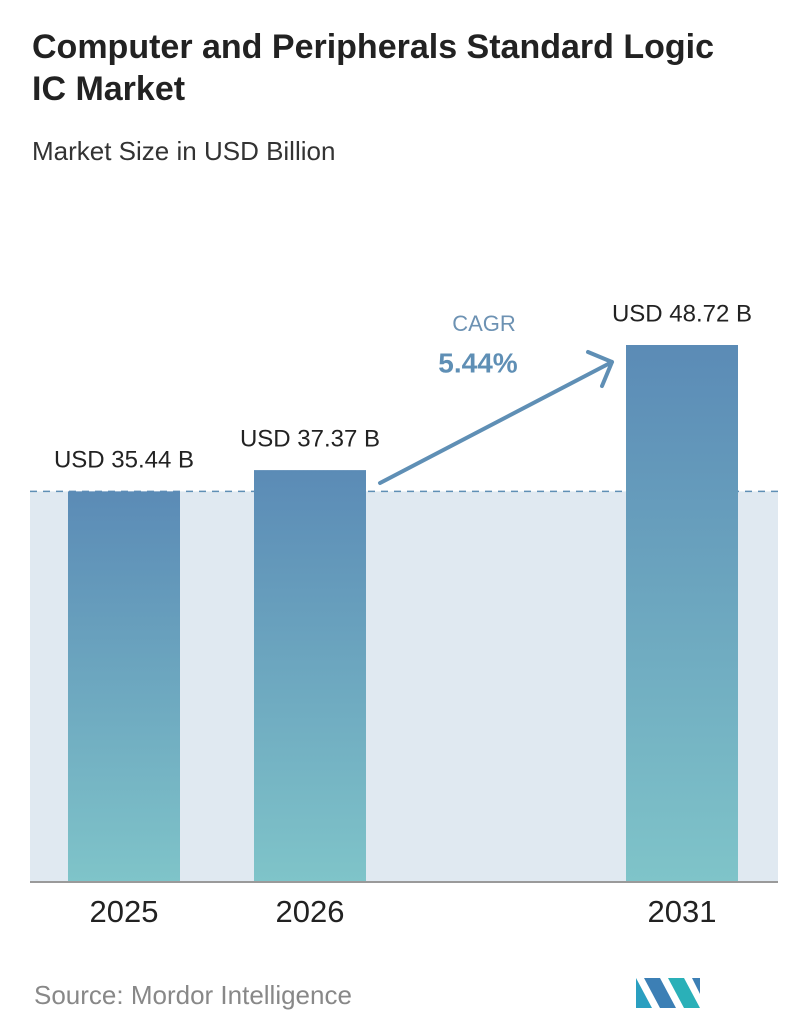 The image size is (796, 1034). I want to click on cagr-label: CAGR, so click(484, 323).